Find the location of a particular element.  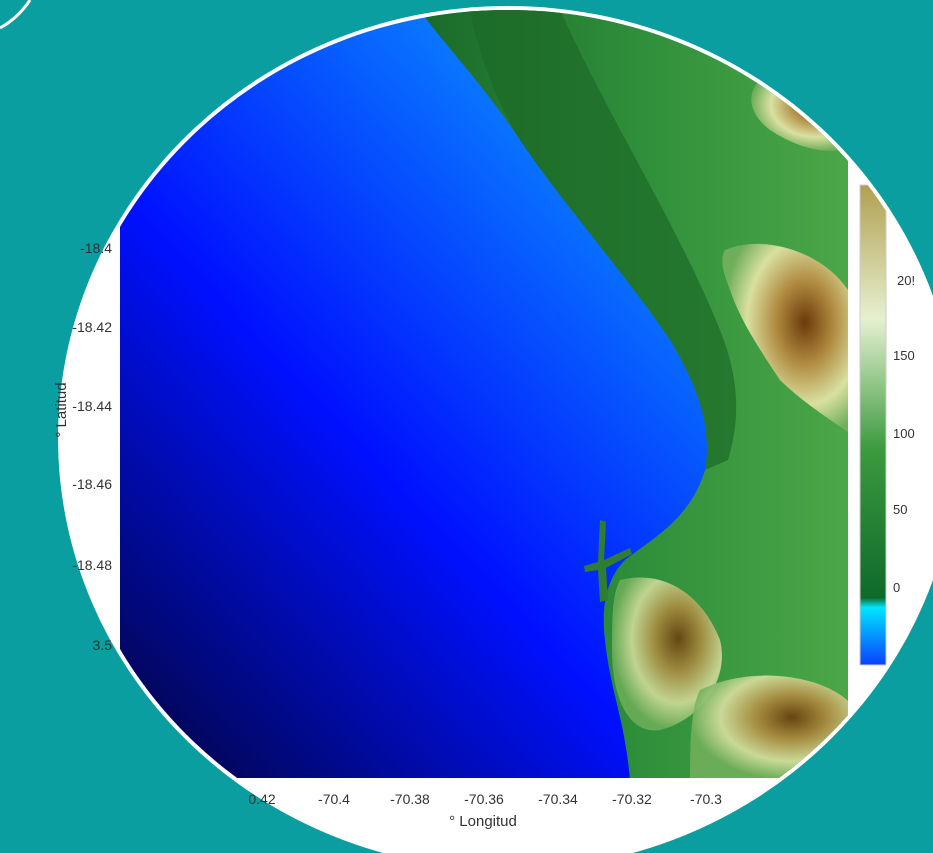

colorbar-tick-label: 100 is located at coordinates (904, 433).